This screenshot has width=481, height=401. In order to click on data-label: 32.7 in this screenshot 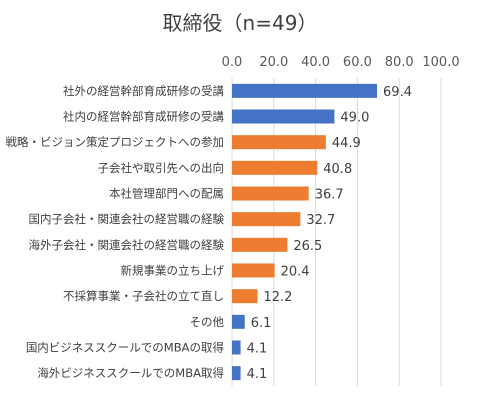, I will do `click(320, 220)`.